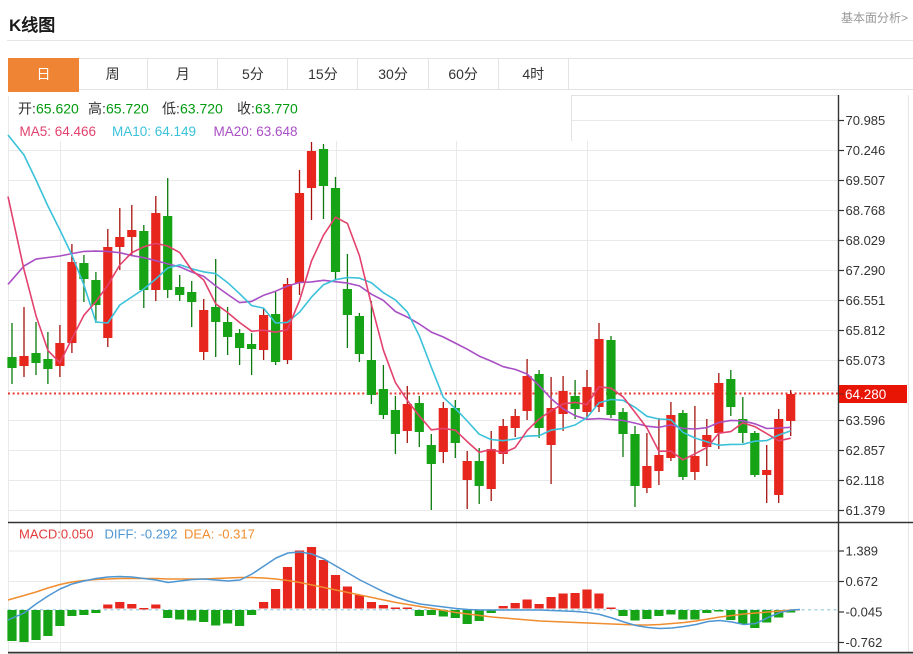 The image size is (913, 654). I want to click on svg-text: -0.762, so click(864, 642).